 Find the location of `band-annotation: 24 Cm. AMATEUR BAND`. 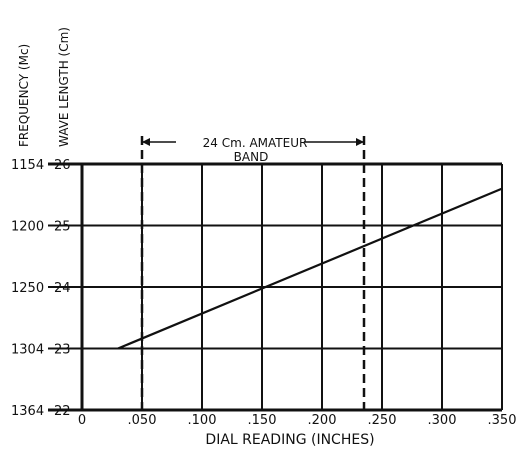

band-annotation: 24 Cm. AMATEUR BAND is located at coordinates (255, 150).